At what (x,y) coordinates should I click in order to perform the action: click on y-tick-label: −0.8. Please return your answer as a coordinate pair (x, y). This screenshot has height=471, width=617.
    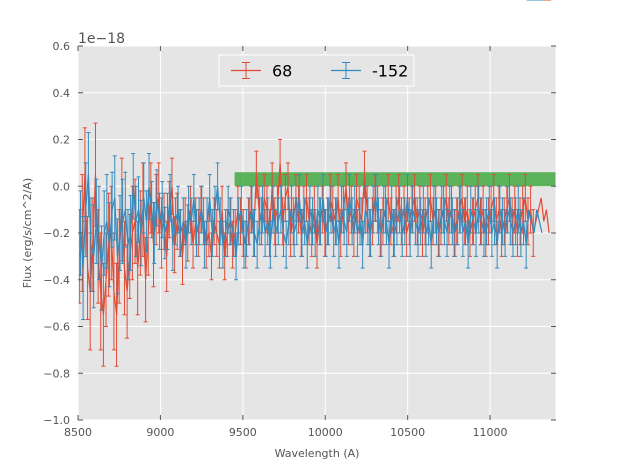
    Looking at the image, I should click on (56, 373).